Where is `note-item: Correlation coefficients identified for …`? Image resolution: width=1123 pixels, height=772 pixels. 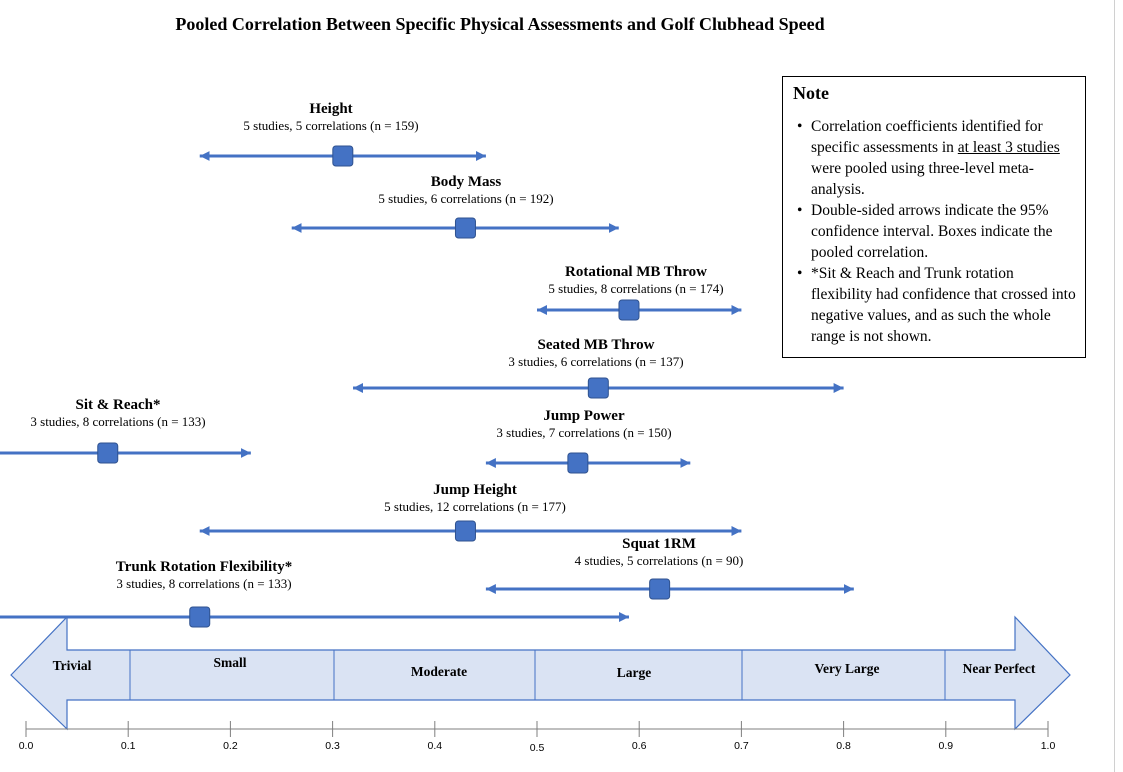 note-item: Correlation coefficients identified for … is located at coordinates (935, 158).